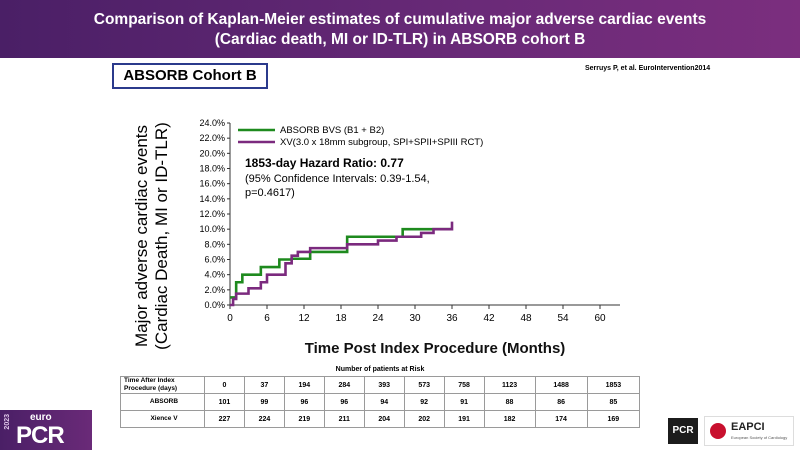 This screenshot has width=800, height=450. Describe the element at coordinates (509, 402) in the screenshot. I see `risk-table-cell: 88` at that location.